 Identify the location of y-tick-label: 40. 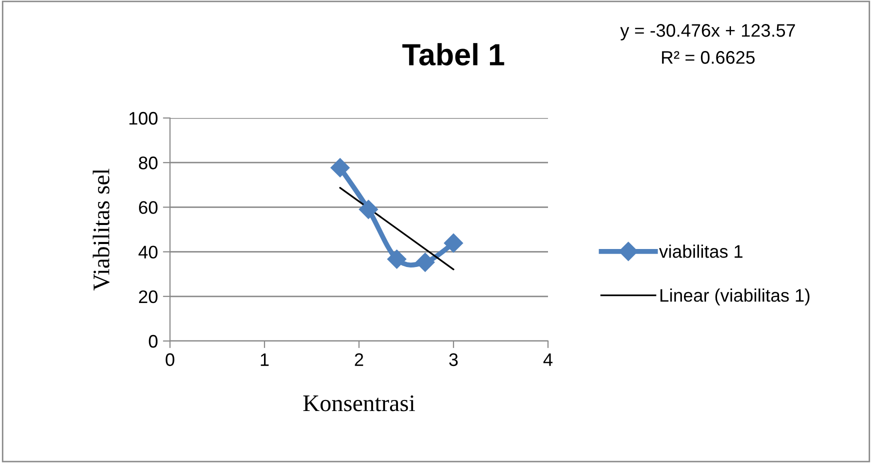
(148, 252).